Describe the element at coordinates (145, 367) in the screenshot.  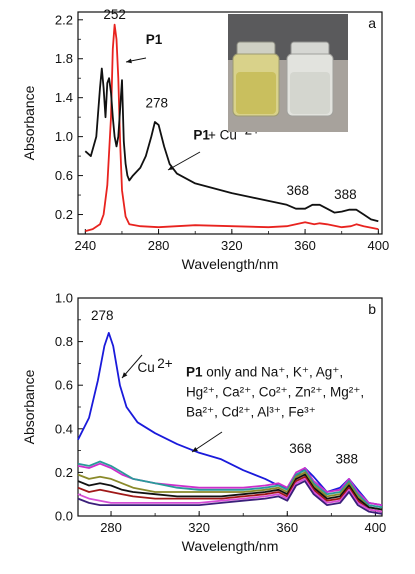
I see `series-label: Cu` at that location.